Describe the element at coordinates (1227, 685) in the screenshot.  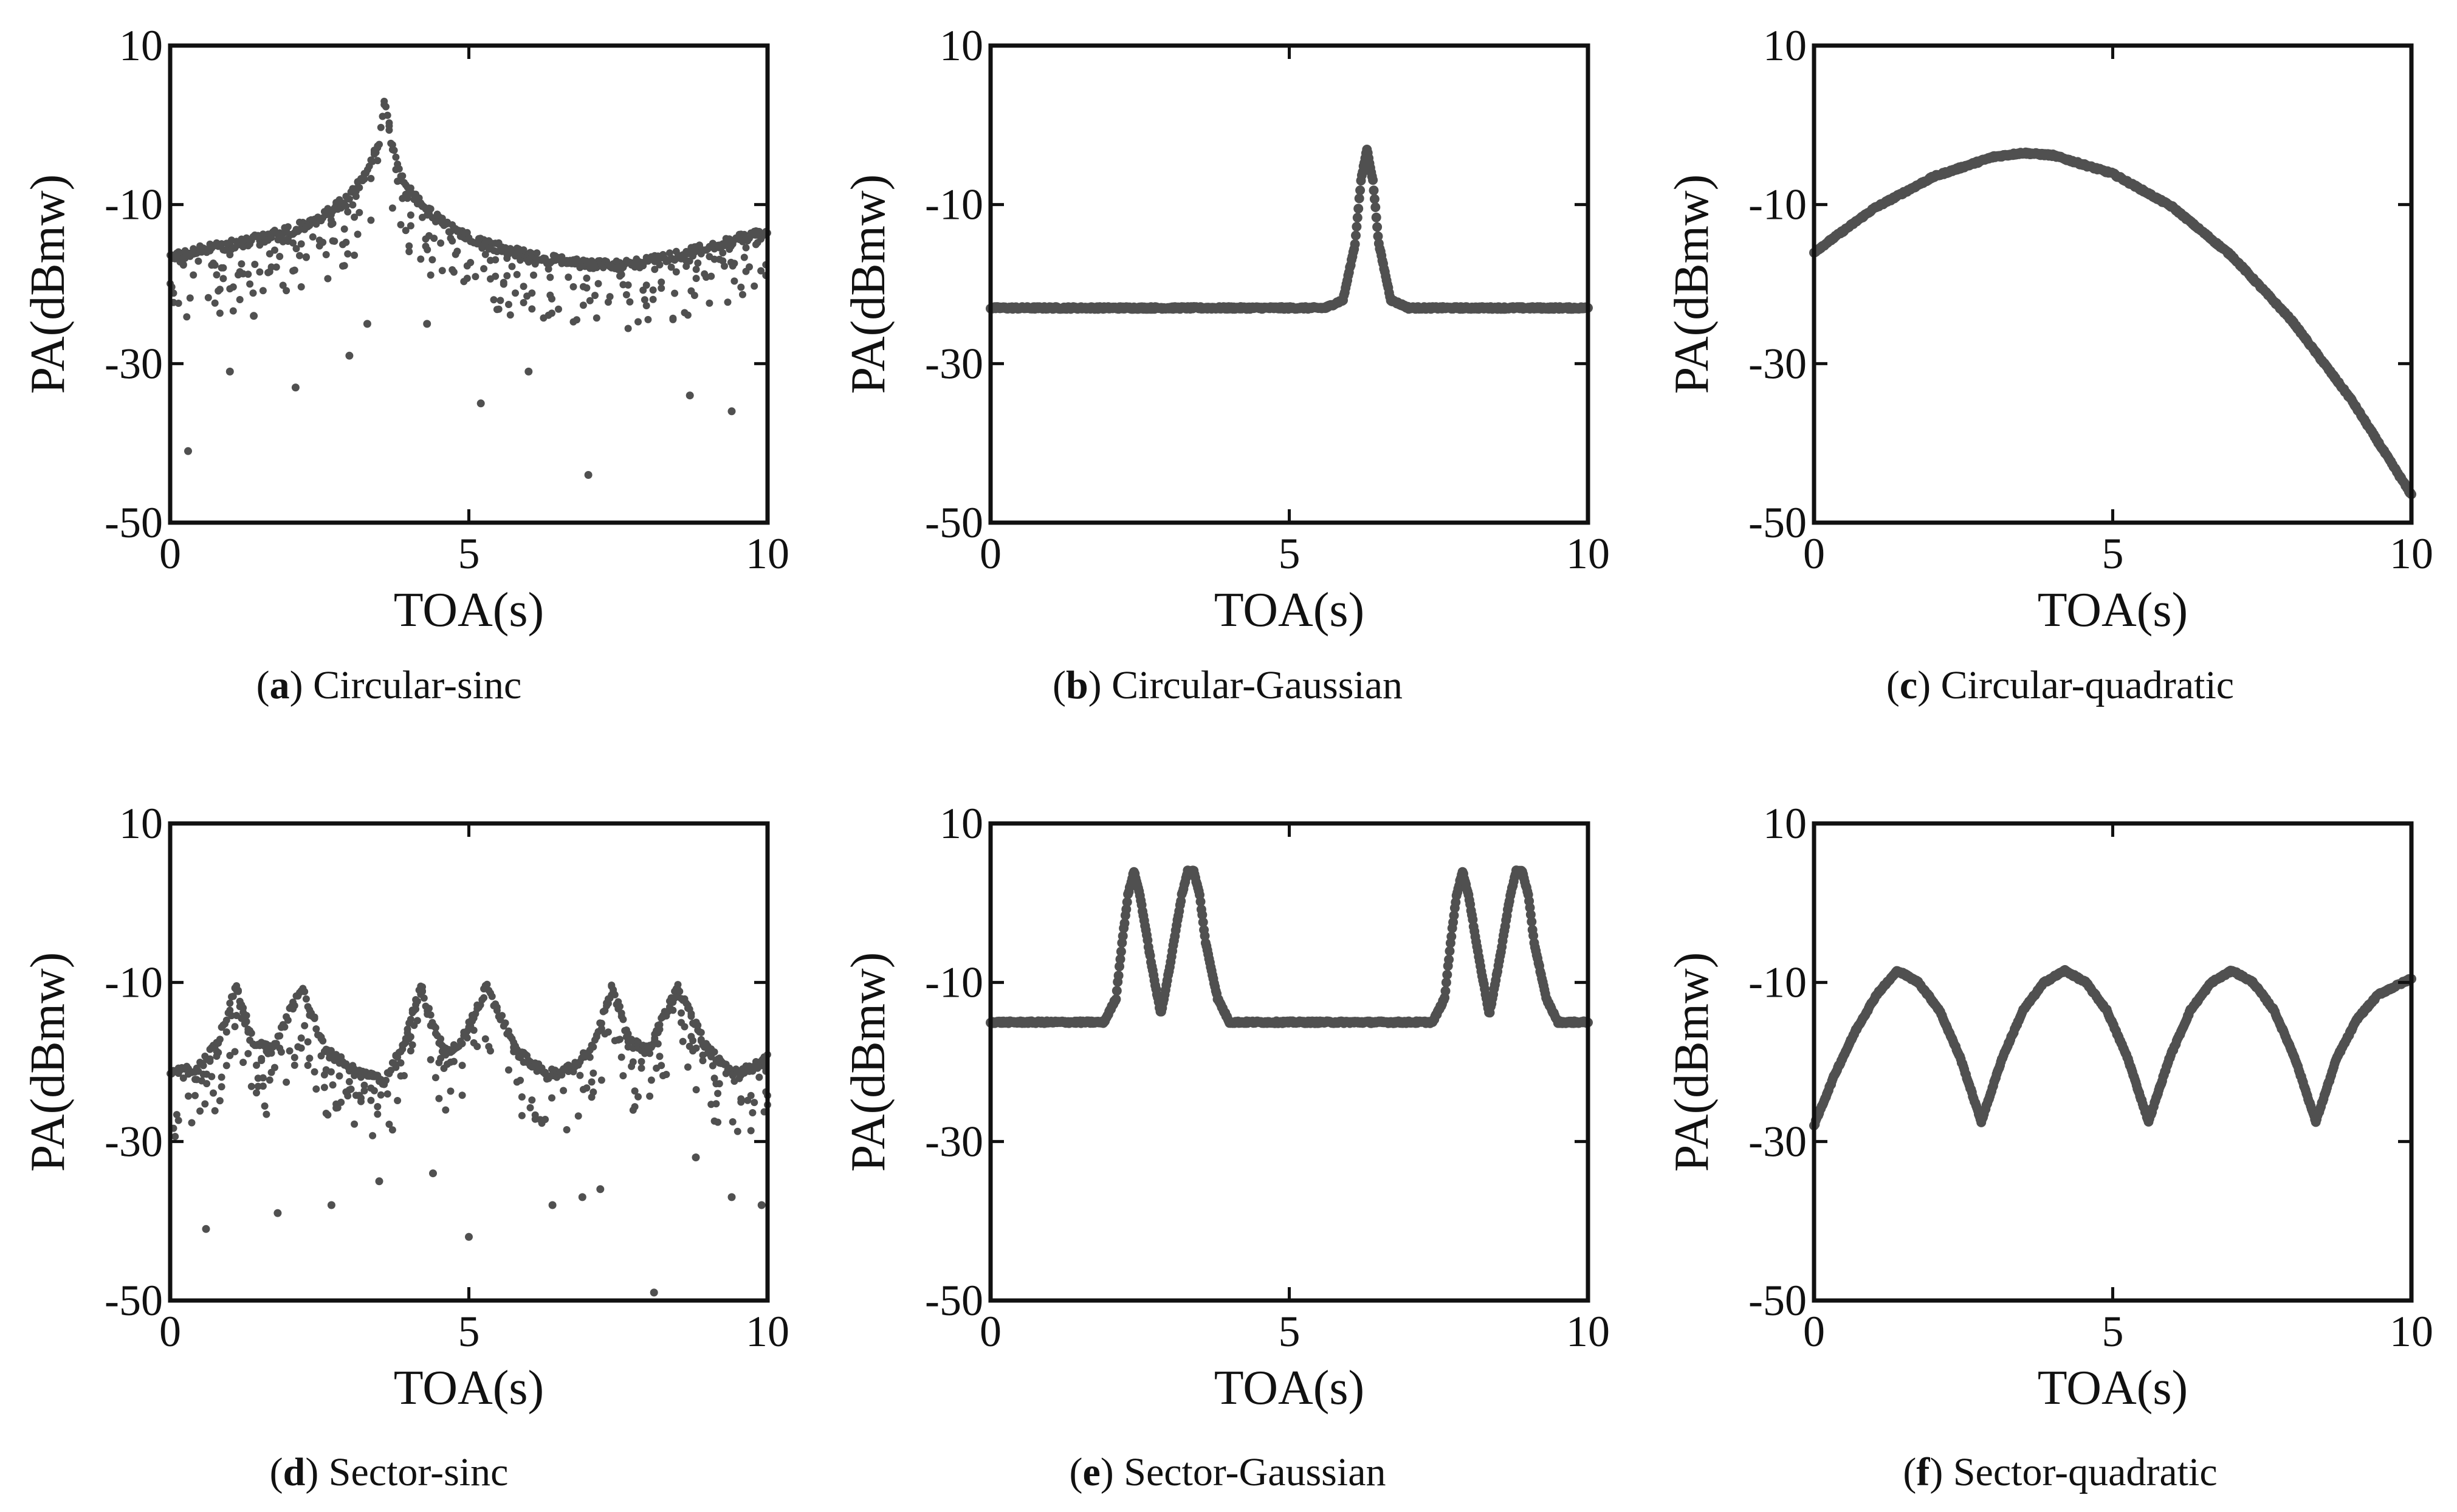
I see `caption-b: (b) Circular-Gaussian` at that location.